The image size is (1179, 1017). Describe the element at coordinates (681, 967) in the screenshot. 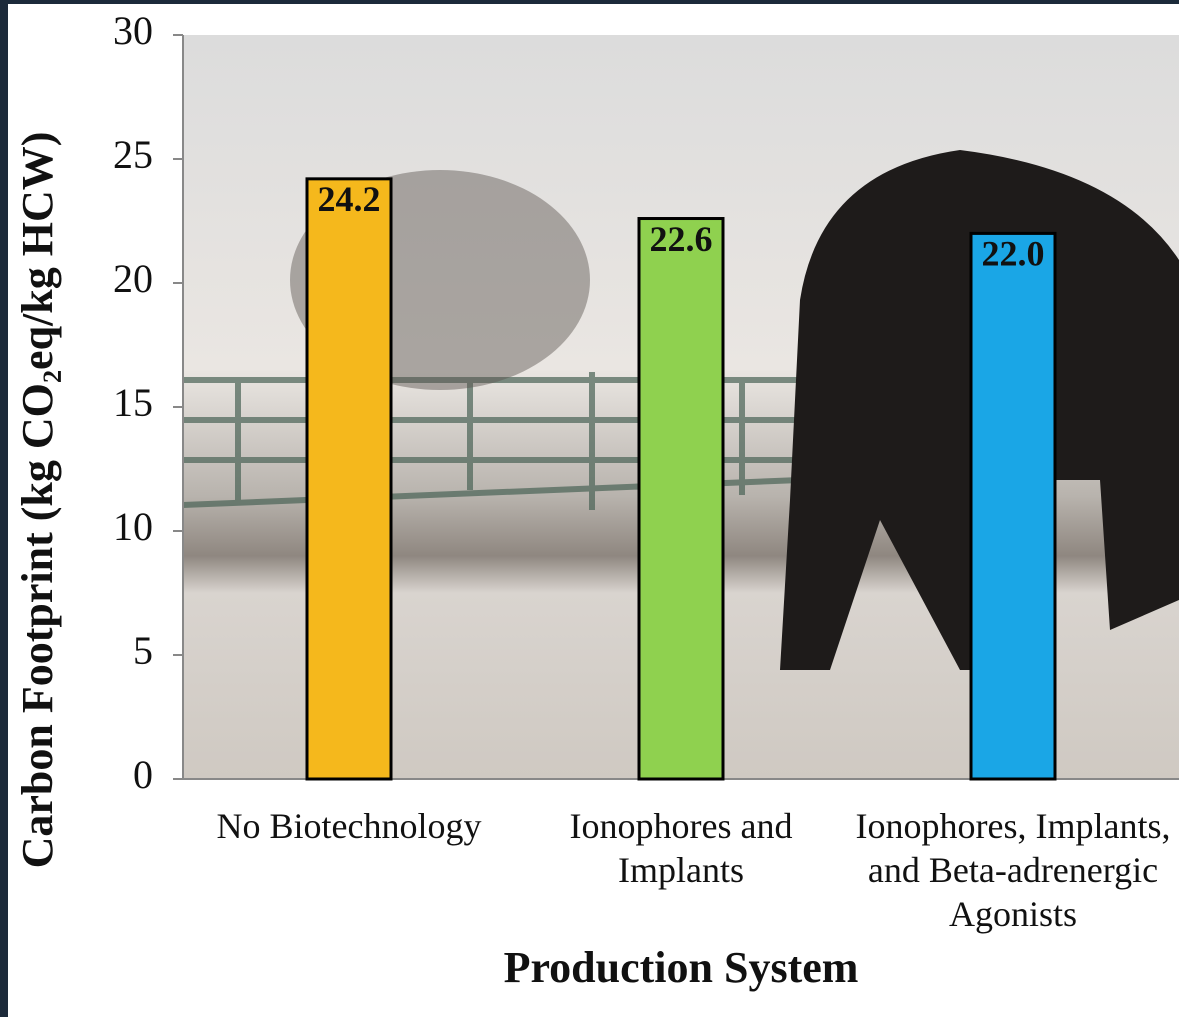

I see `x-axis-label: Production System` at that location.